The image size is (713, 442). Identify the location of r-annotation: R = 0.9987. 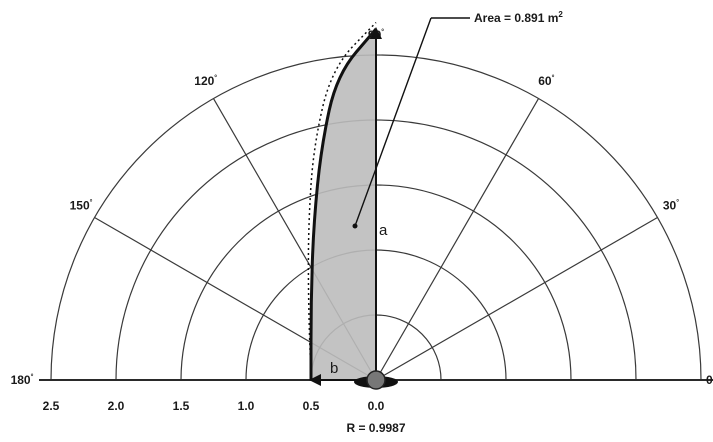
(375, 428).